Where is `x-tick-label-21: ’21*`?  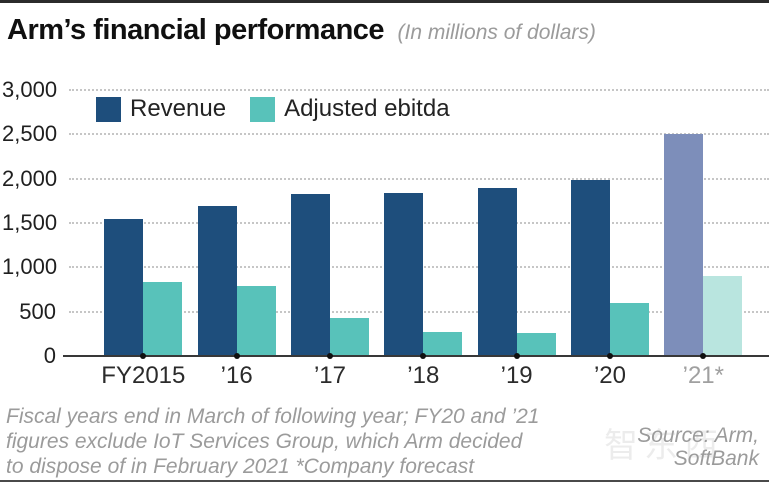
x-tick-label-21: ’21* is located at coordinates (703, 375).